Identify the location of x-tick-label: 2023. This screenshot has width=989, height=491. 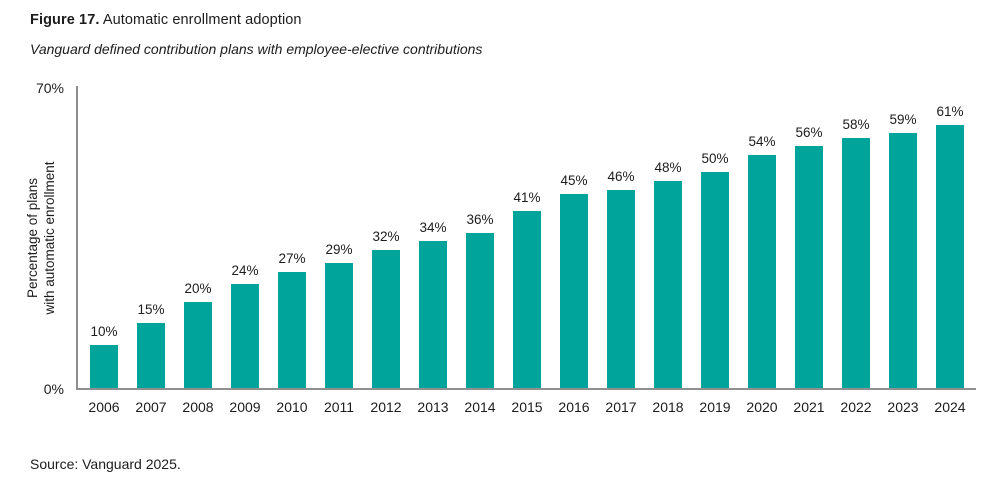
(903, 407).